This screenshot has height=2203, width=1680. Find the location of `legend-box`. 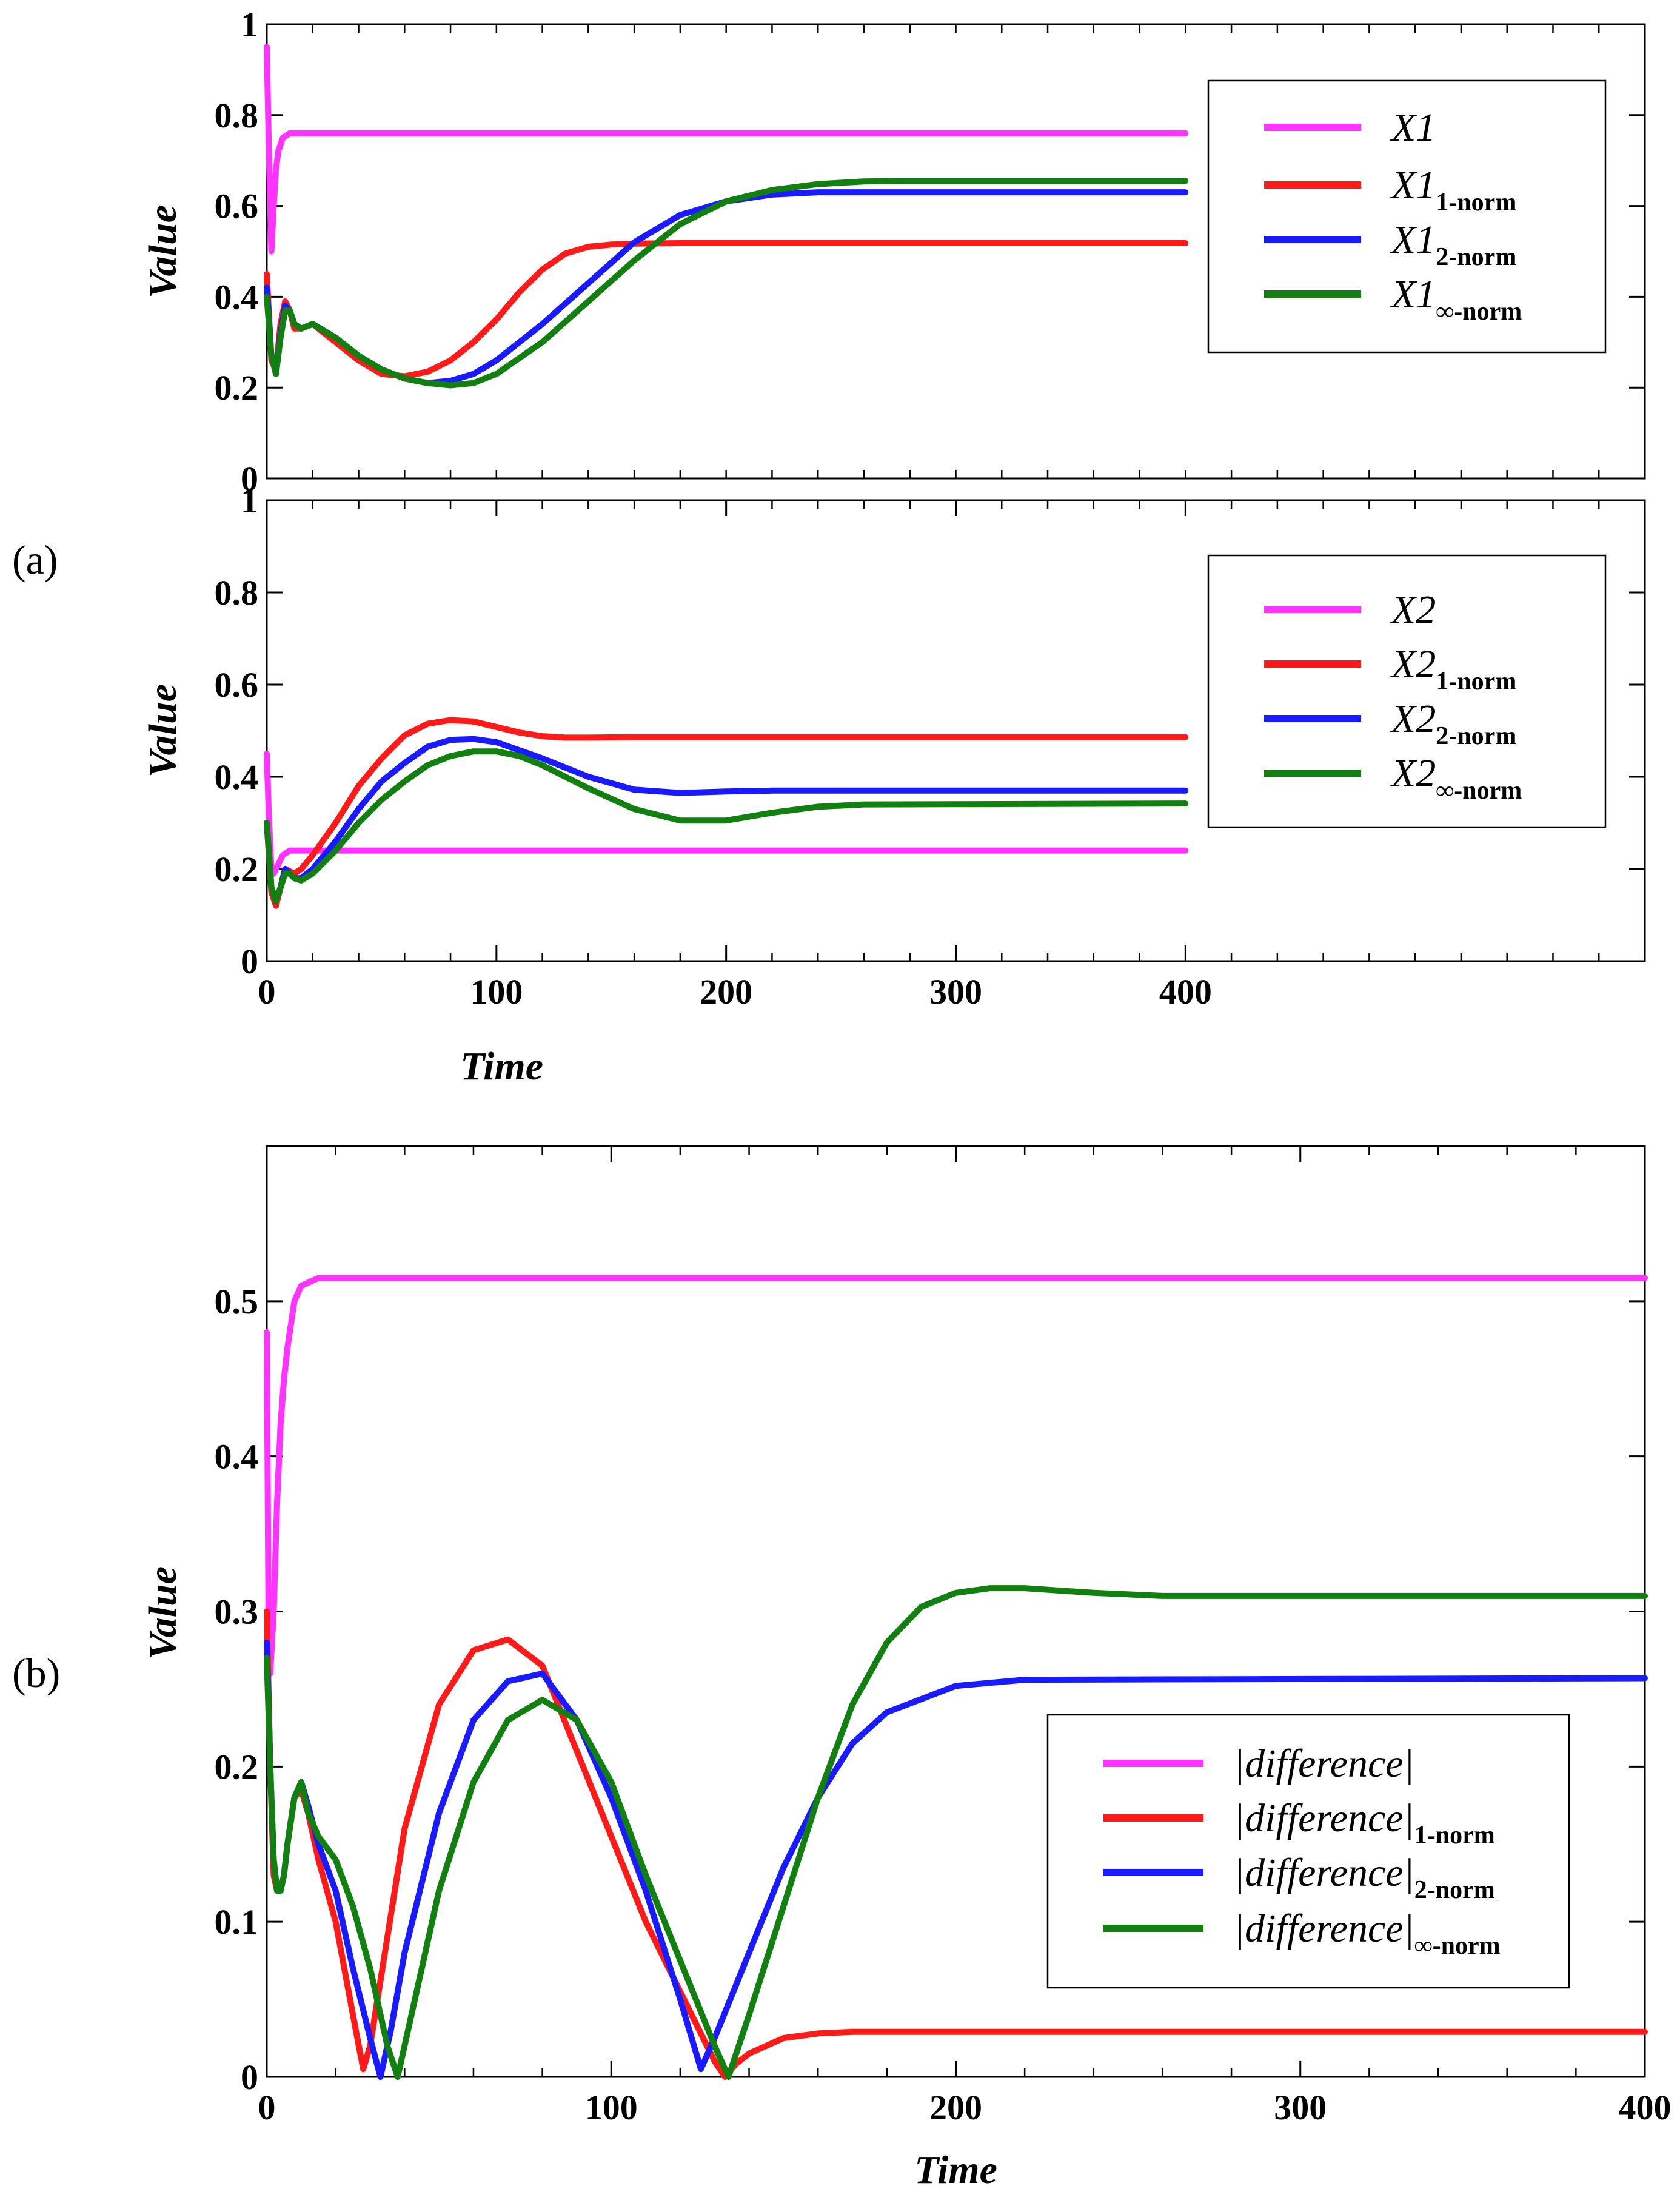

legend-box is located at coordinates (1407, 691).